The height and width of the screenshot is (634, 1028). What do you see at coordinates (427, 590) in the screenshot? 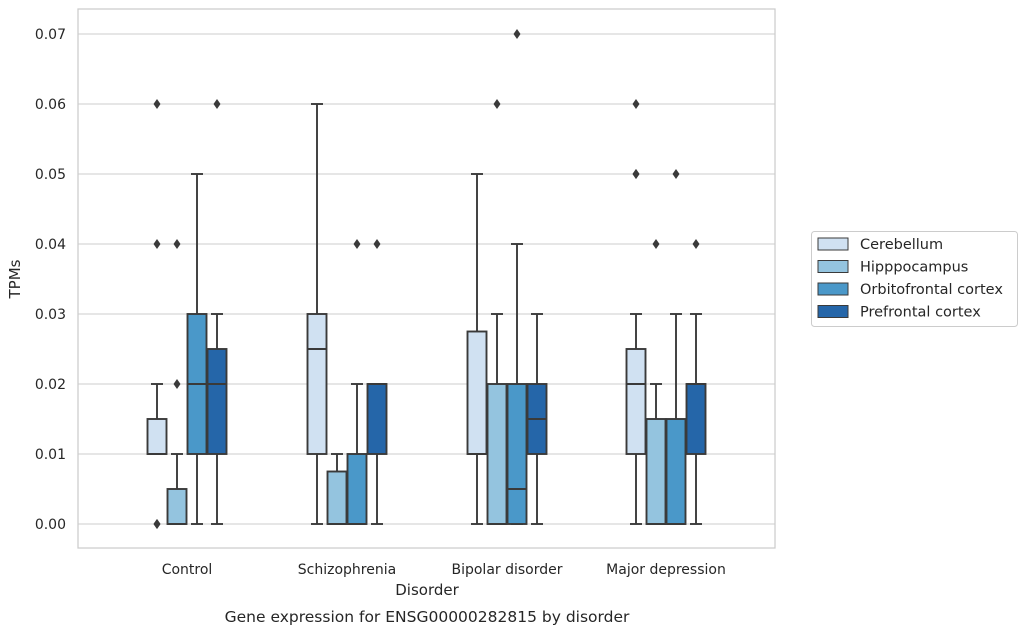
I see `x-axis-title: Disorder` at bounding box center [427, 590].